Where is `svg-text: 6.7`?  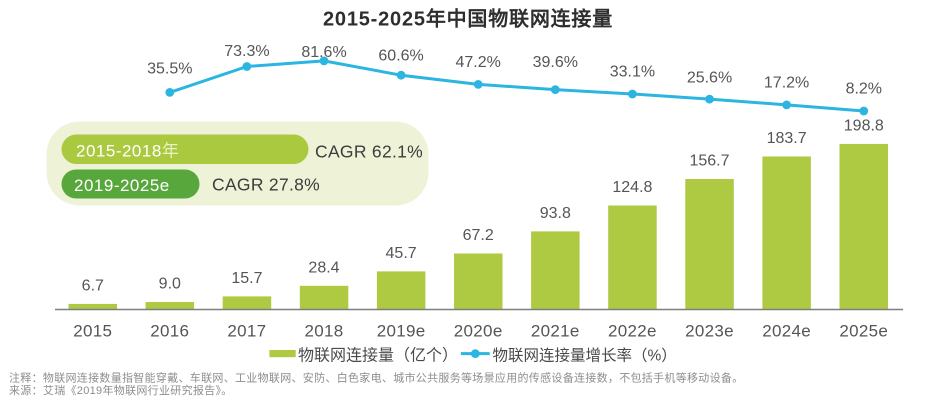
svg-text: 6.7 is located at coordinates (93, 285).